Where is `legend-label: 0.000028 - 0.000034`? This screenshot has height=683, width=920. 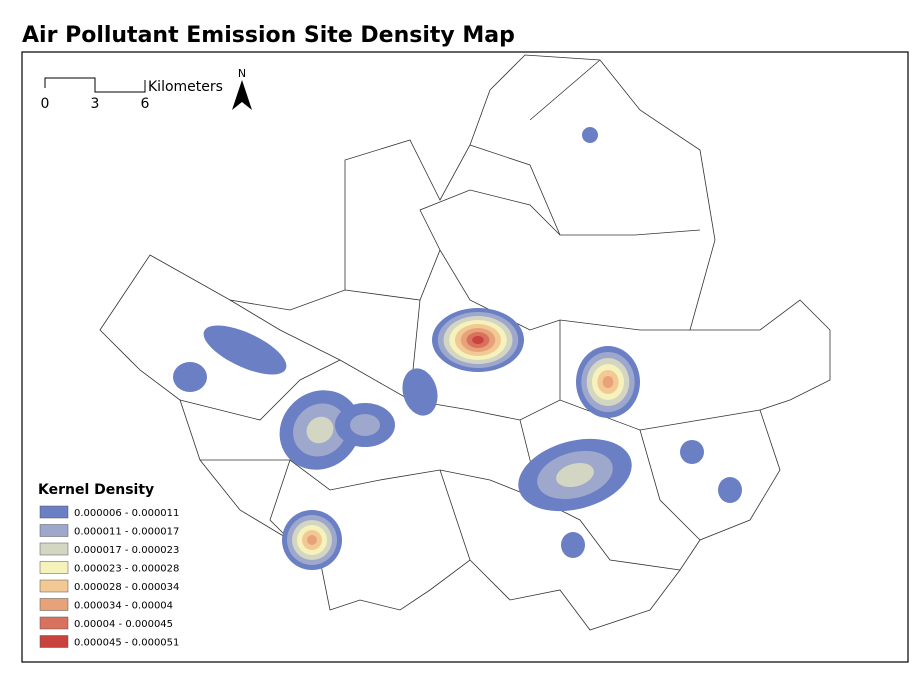 legend-label: 0.000028 - 0.000034 is located at coordinates (126, 587).